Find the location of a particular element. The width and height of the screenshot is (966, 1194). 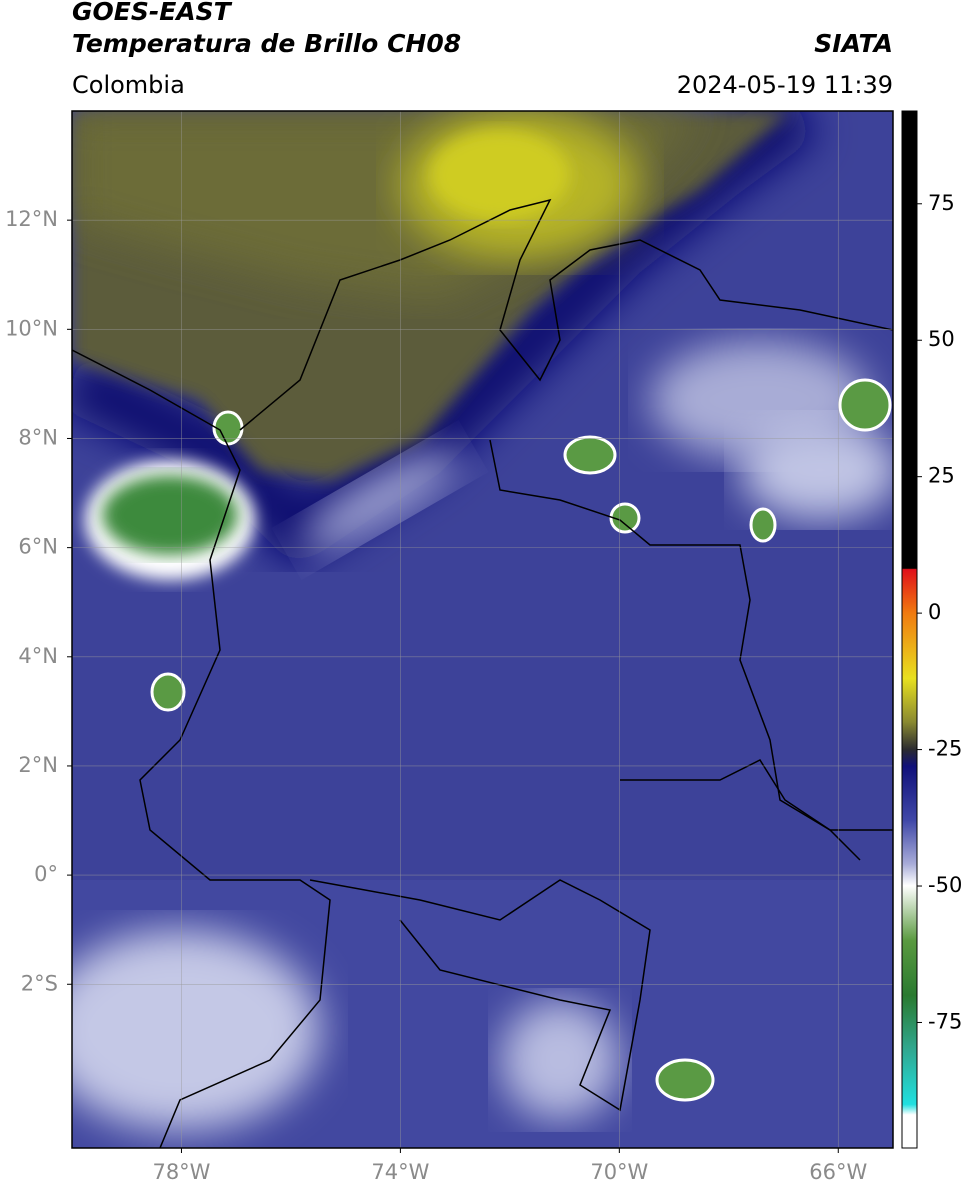

y-tick-label: 0° is located at coordinates (46, 874).